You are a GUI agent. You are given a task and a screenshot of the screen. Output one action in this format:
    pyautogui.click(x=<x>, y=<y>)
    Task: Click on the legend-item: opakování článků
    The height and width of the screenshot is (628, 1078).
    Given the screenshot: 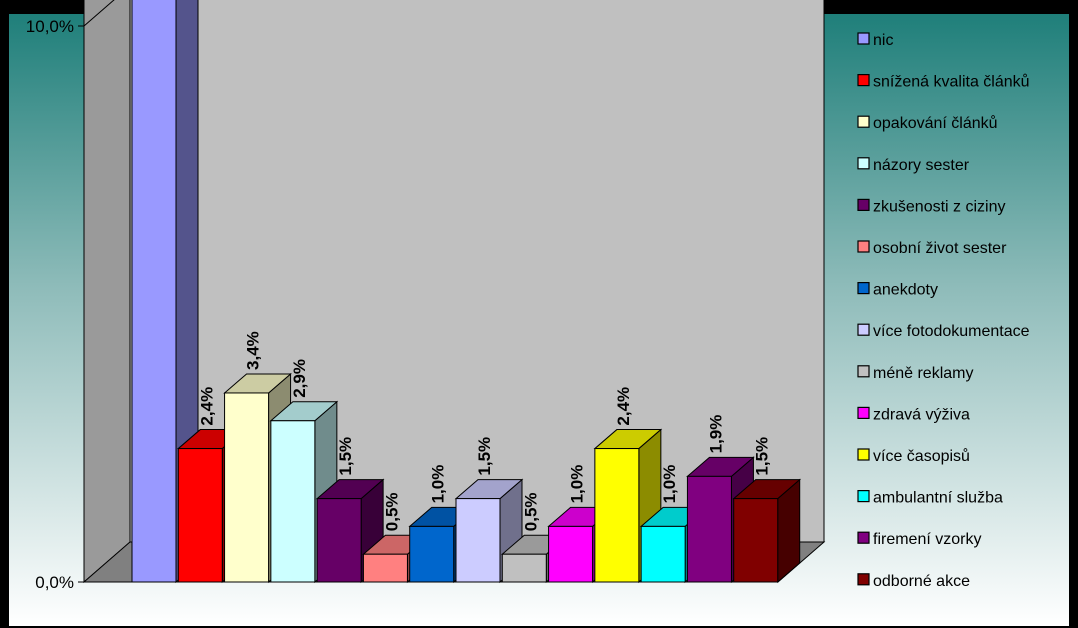 What is the action you would take?
    pyautogui.click(x=927, y=123)
    